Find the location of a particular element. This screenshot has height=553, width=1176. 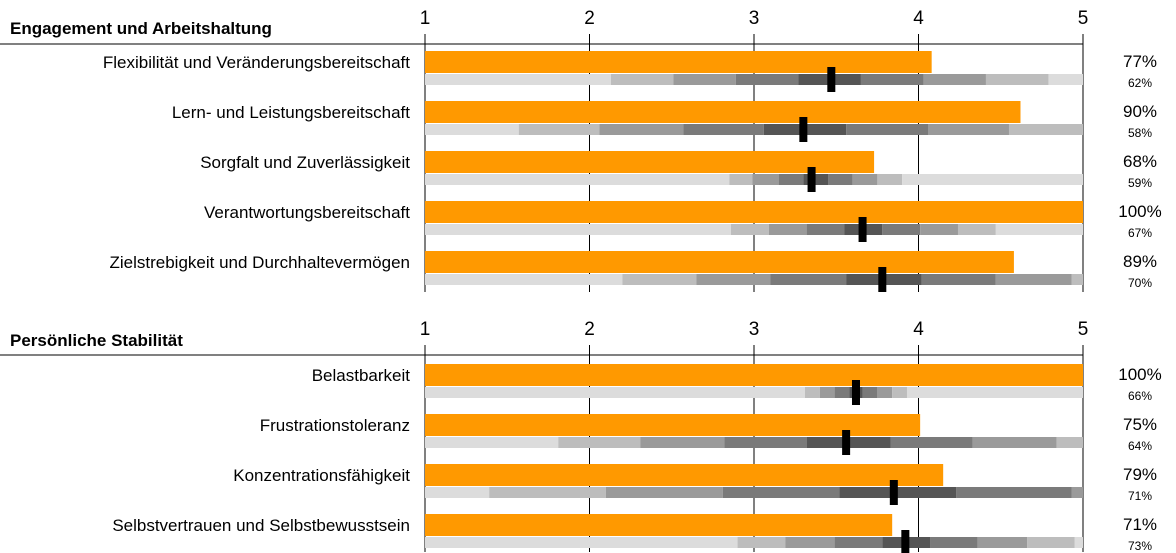

percent-secondary-label: 58% is located at coordinates (1140, 133).